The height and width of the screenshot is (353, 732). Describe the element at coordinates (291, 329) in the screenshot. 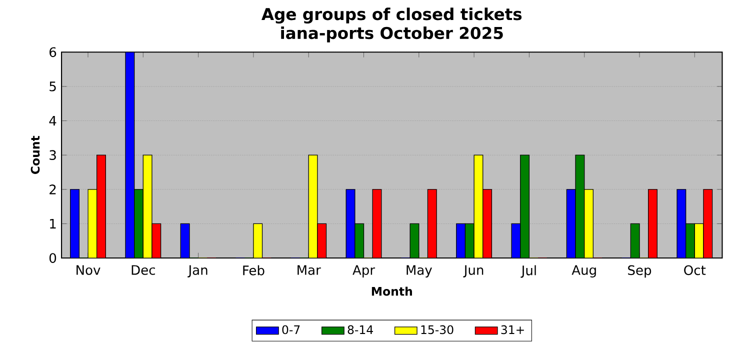

I see `legend-label: 0-7` at that location.